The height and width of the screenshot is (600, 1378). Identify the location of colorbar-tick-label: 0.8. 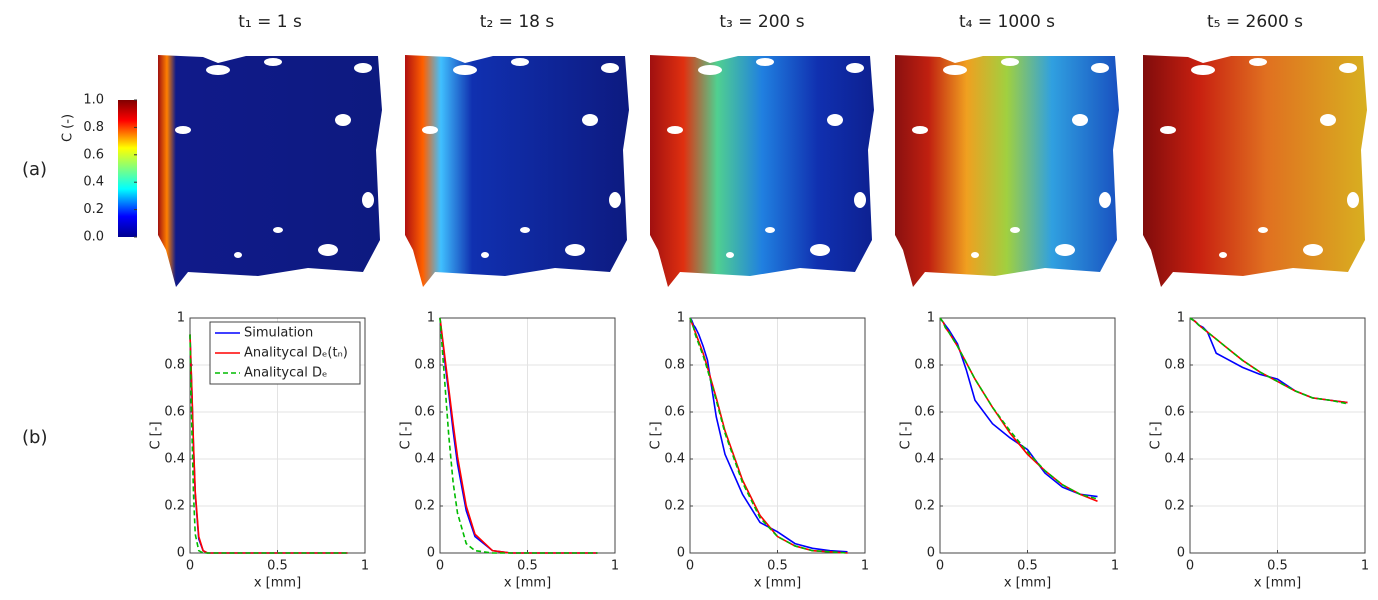
(93, 127).